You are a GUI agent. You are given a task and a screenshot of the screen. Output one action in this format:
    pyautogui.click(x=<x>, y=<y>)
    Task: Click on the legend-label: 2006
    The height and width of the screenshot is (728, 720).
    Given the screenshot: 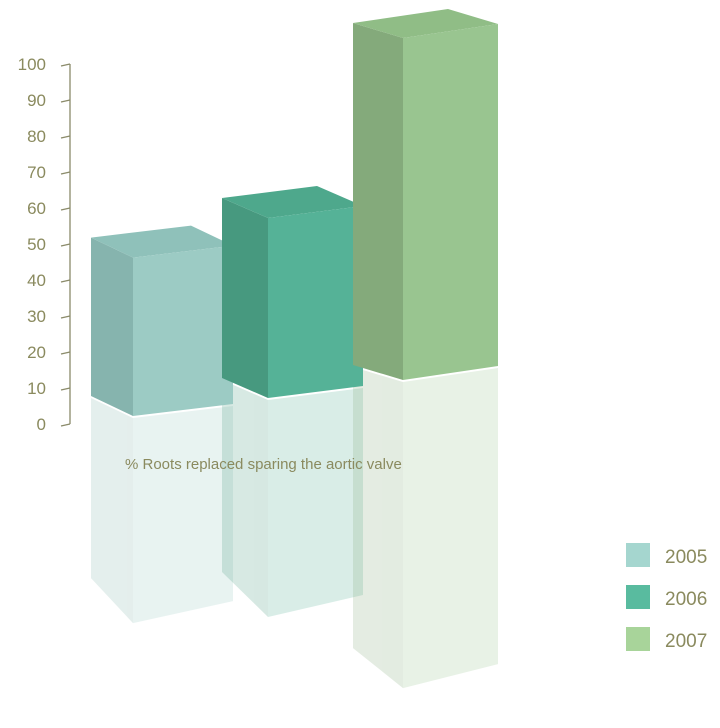 What is the action you would take?
    pyautogui.click(x=686, y=599)
    